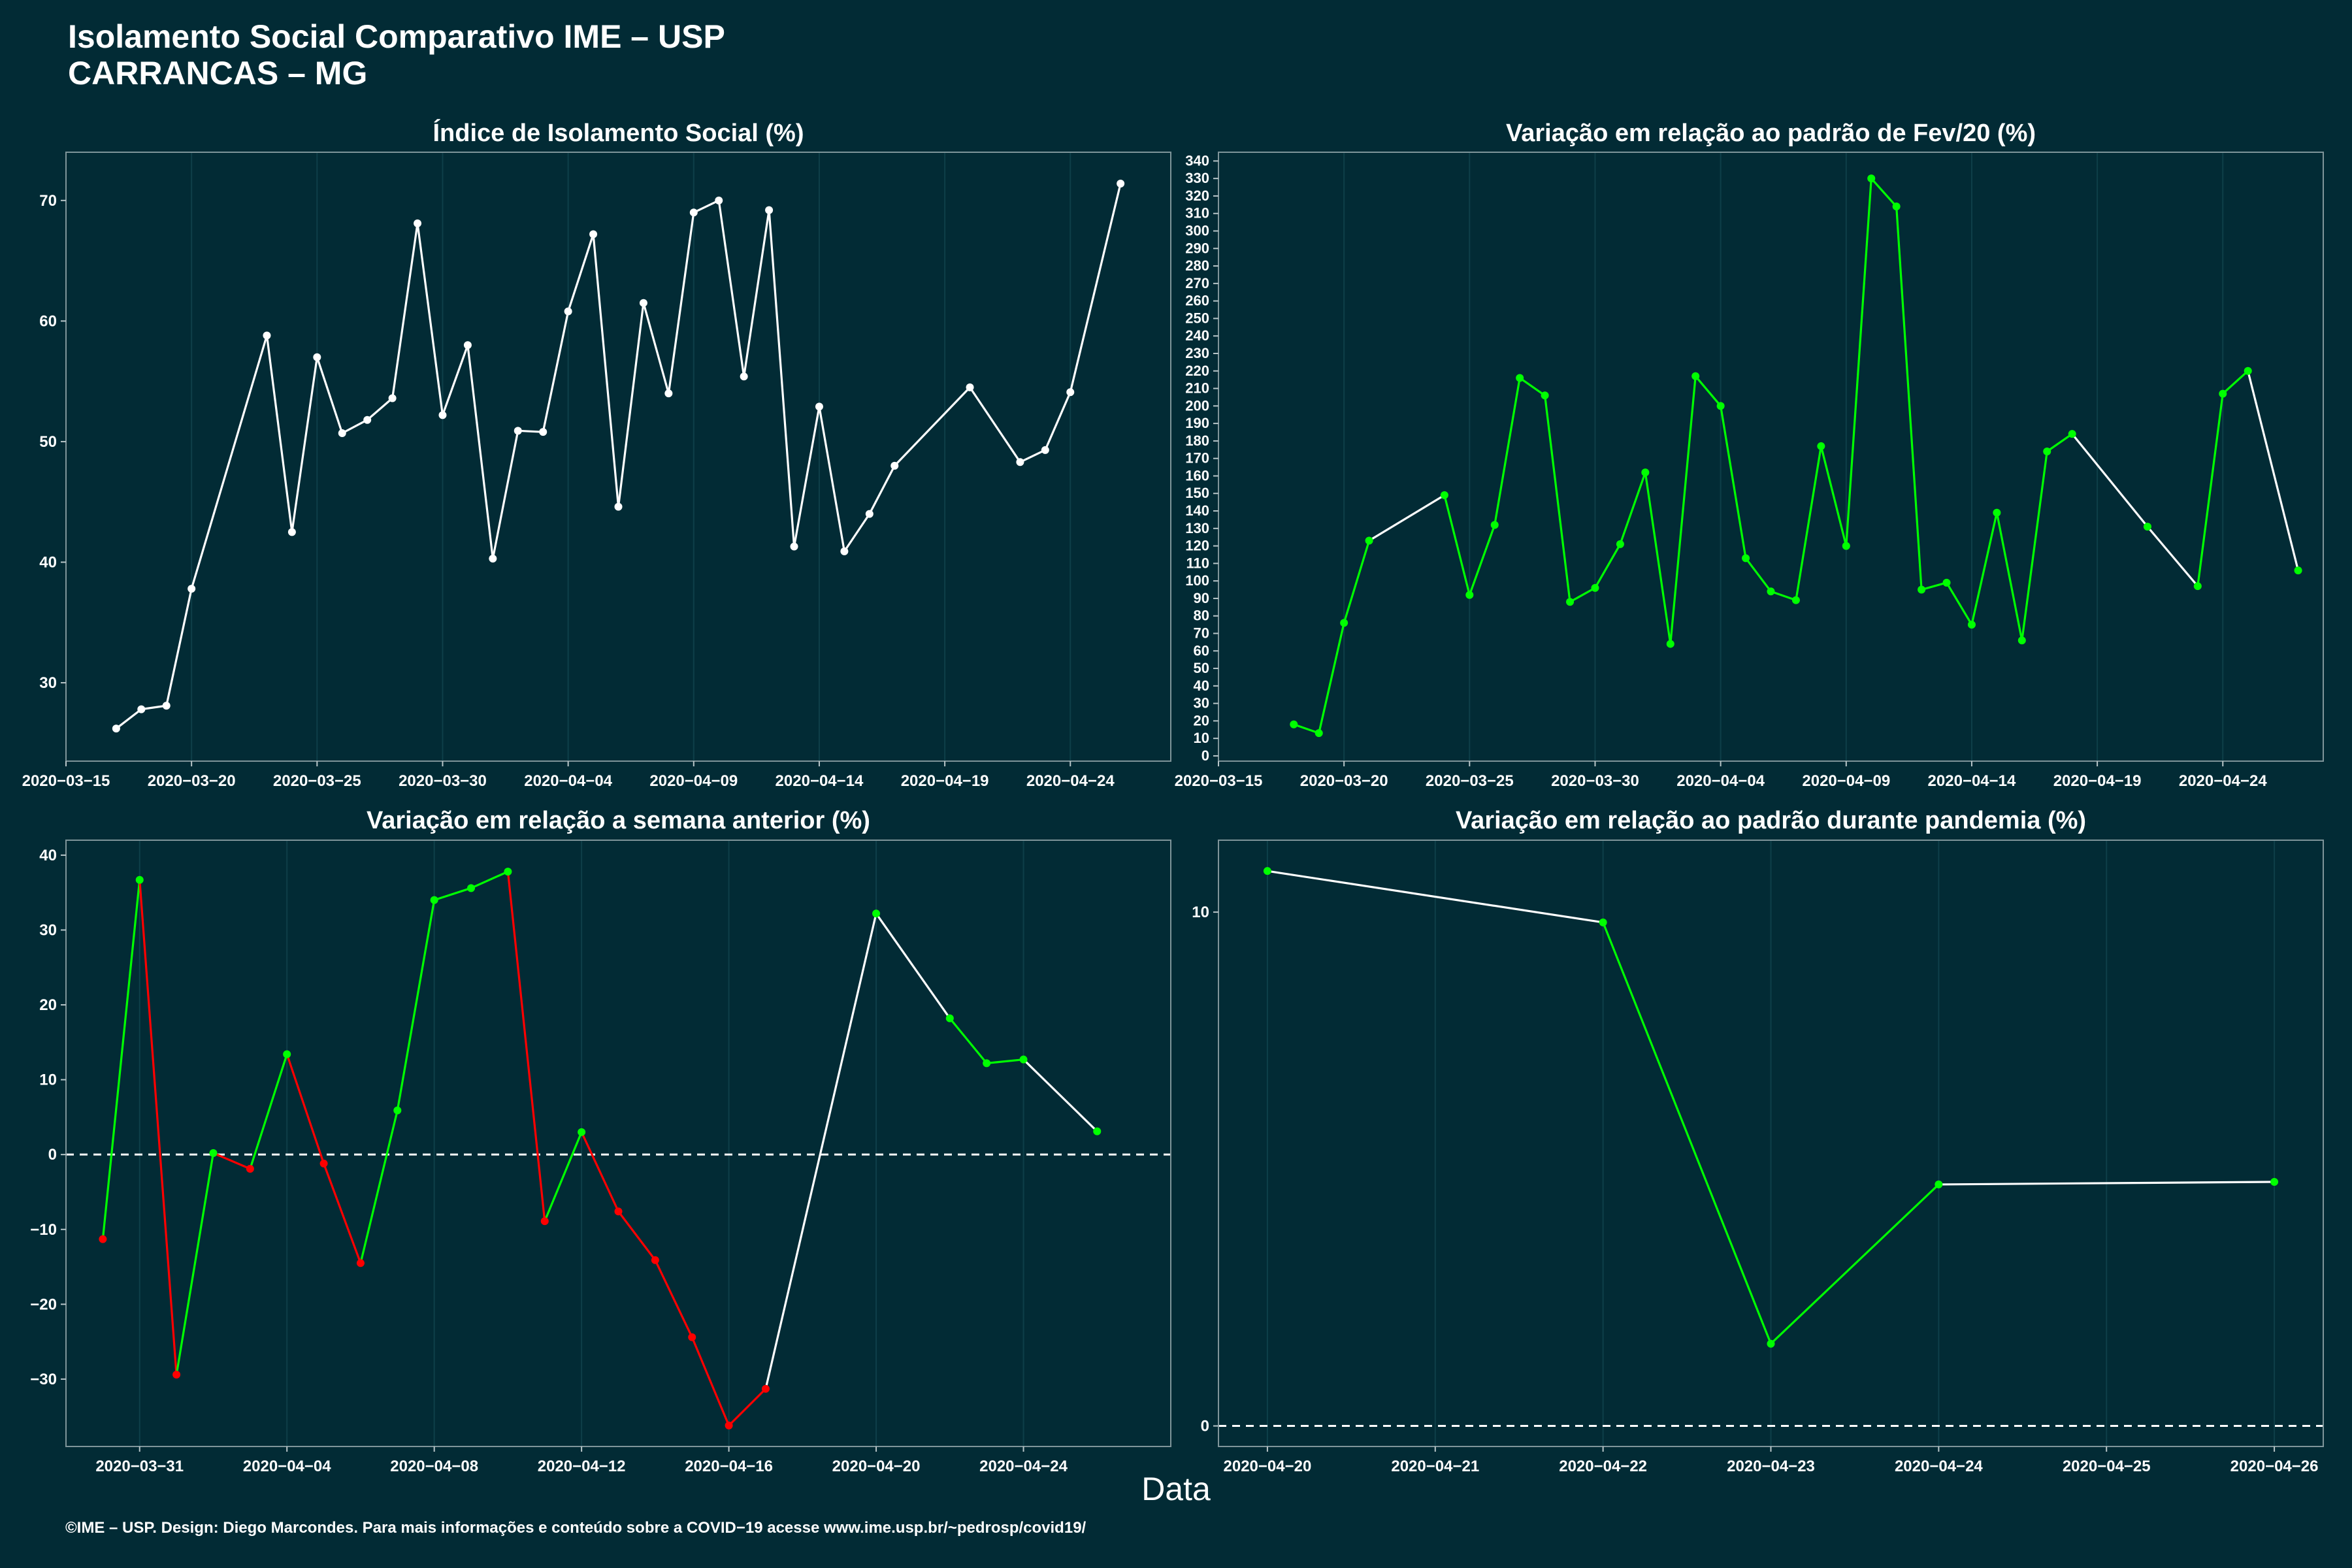 Image resolution: width=2352 pixels, height=1568 pixels. Describe the element at coordinates (1197, 458) in the screenshot. I see `y-tick-label: 170` at that location.